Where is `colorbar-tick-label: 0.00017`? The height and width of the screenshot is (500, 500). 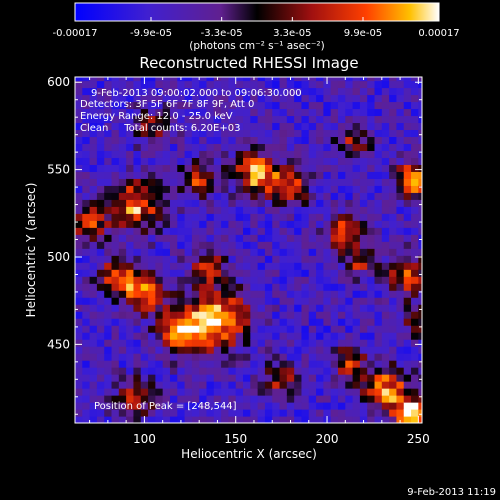 colorbar-tick-label: 0.00017 is located at coordinates (438, 33).